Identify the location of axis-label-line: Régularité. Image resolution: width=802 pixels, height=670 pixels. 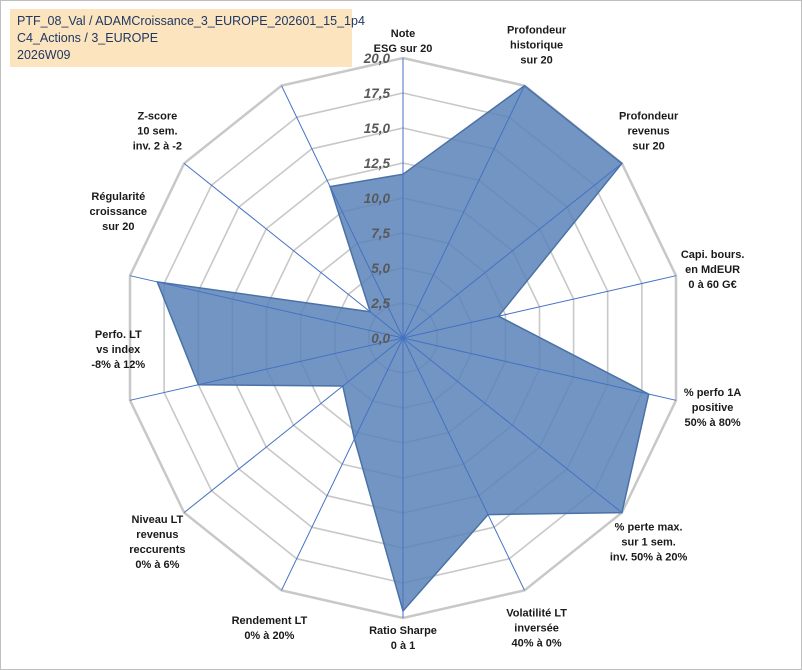
(118, 197).